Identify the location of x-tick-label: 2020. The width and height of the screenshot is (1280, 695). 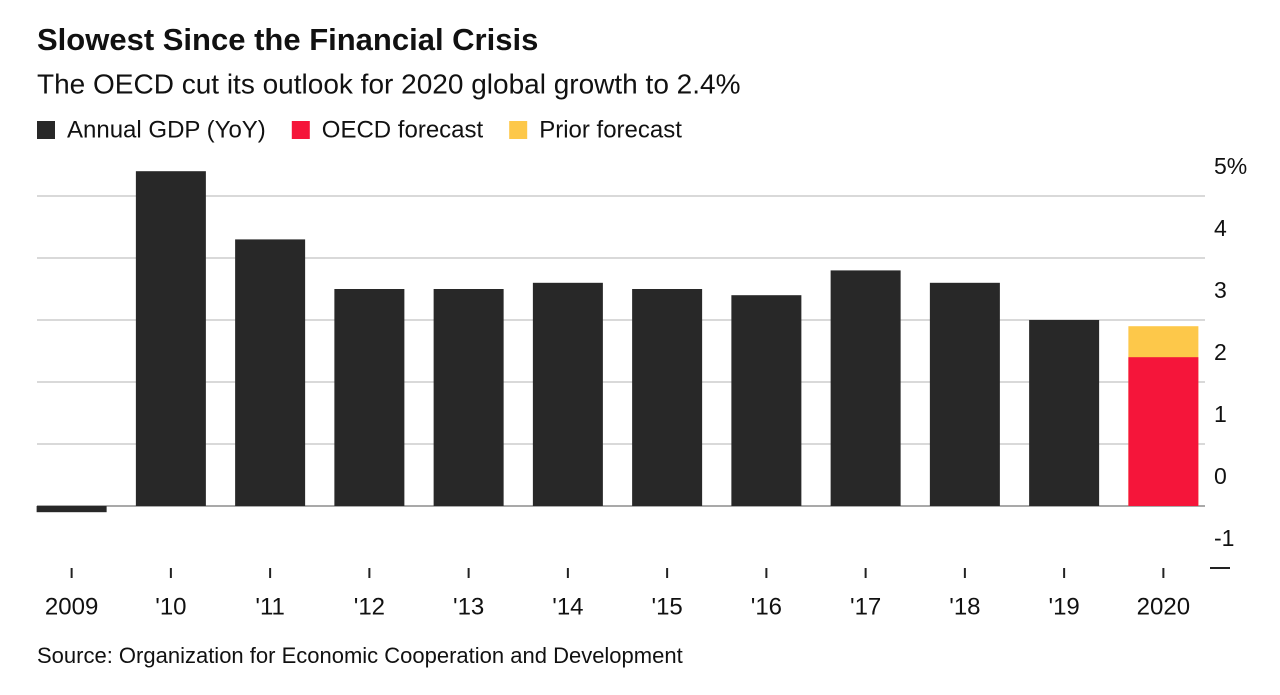
(1163, 606).